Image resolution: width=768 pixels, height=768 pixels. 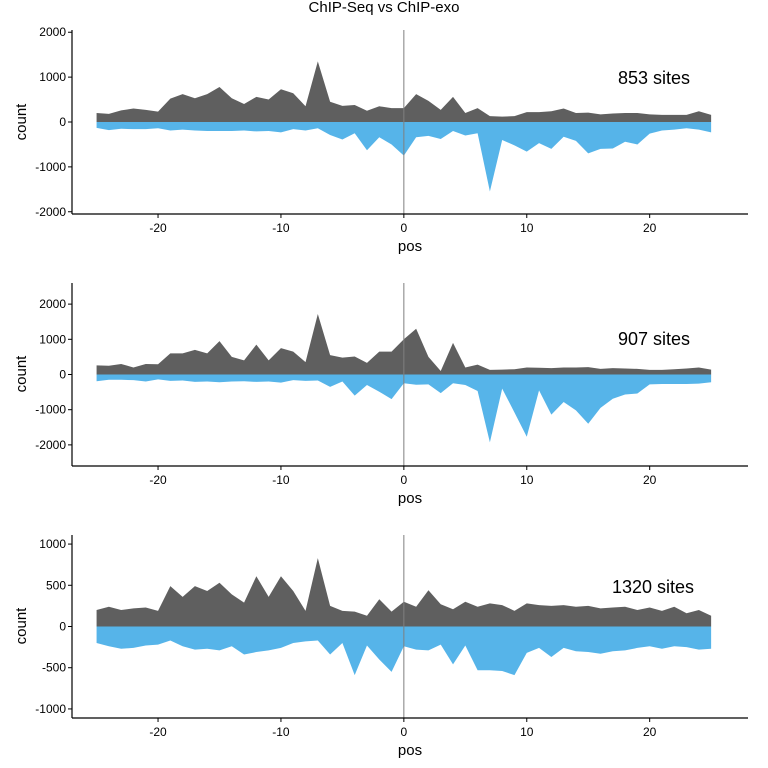 I want to click on sites-annotation: 1320 sites, so click(x=653, y=587).